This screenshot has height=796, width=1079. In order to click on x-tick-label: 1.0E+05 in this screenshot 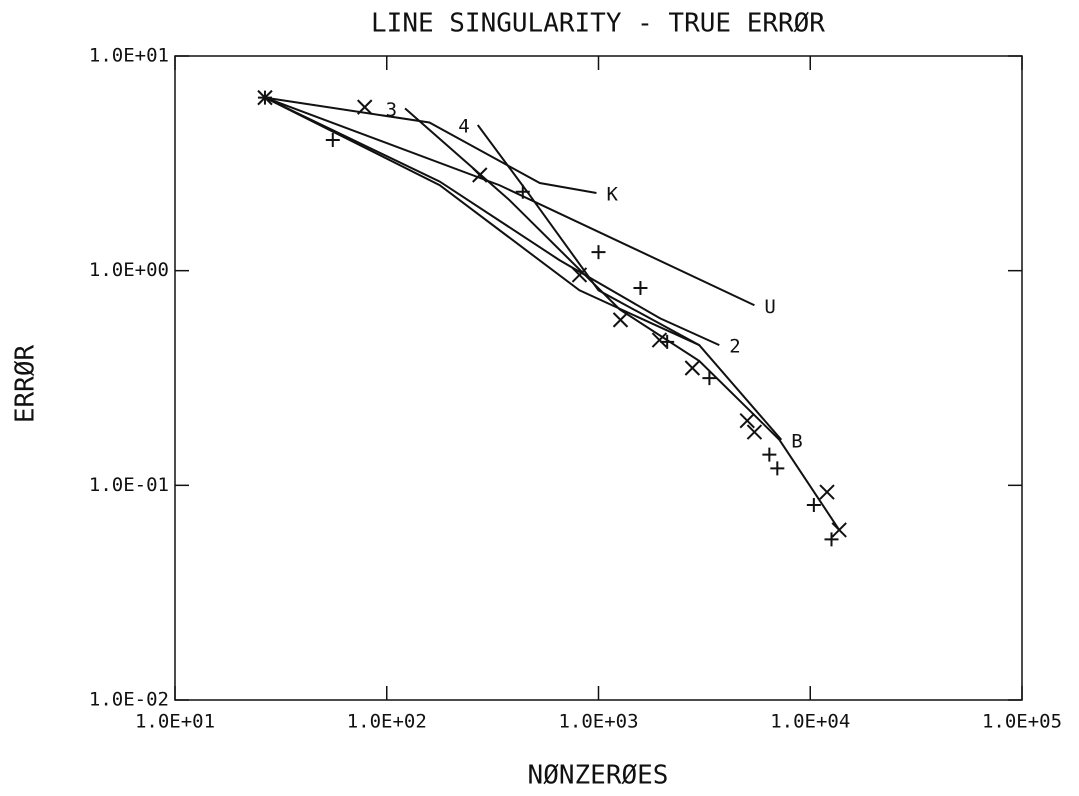, I will do `click(1022, 722)`.